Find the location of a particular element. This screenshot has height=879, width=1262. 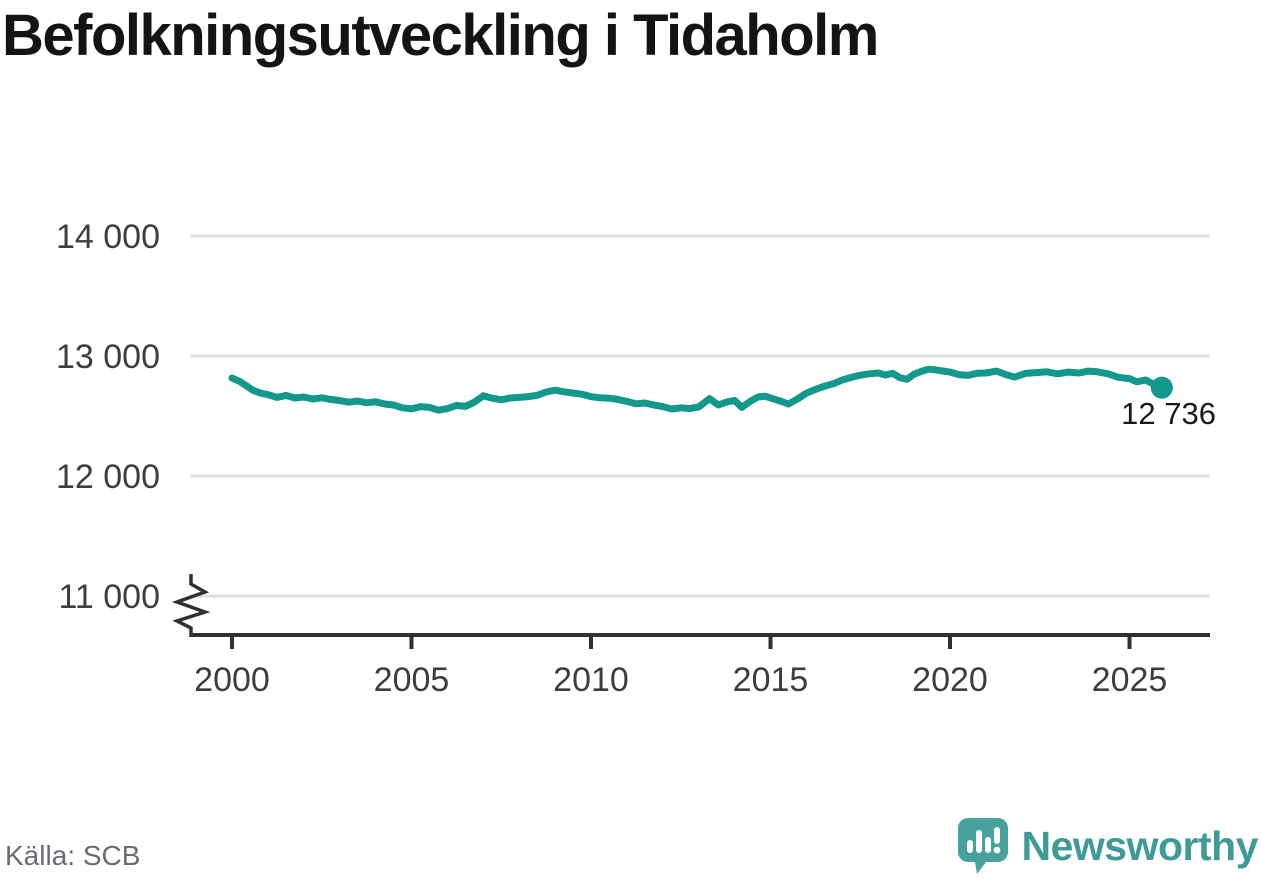

x-axis-tick-label: 2005 is located at coordinates (412, 680).